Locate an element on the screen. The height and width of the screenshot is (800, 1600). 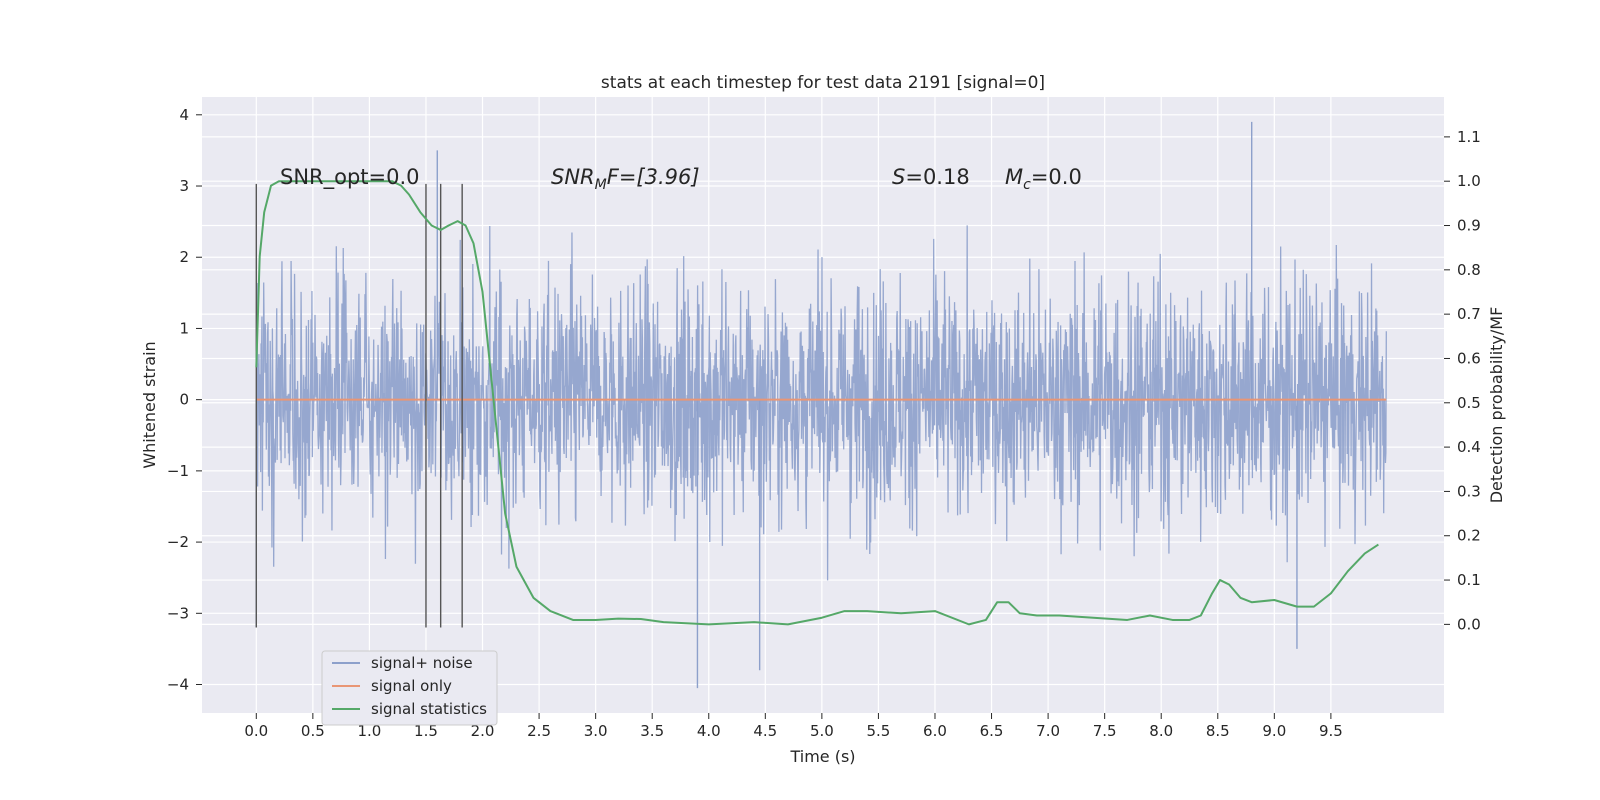
y-right-tick-label-4: 0.4 is located at coordinates (1469, 447).